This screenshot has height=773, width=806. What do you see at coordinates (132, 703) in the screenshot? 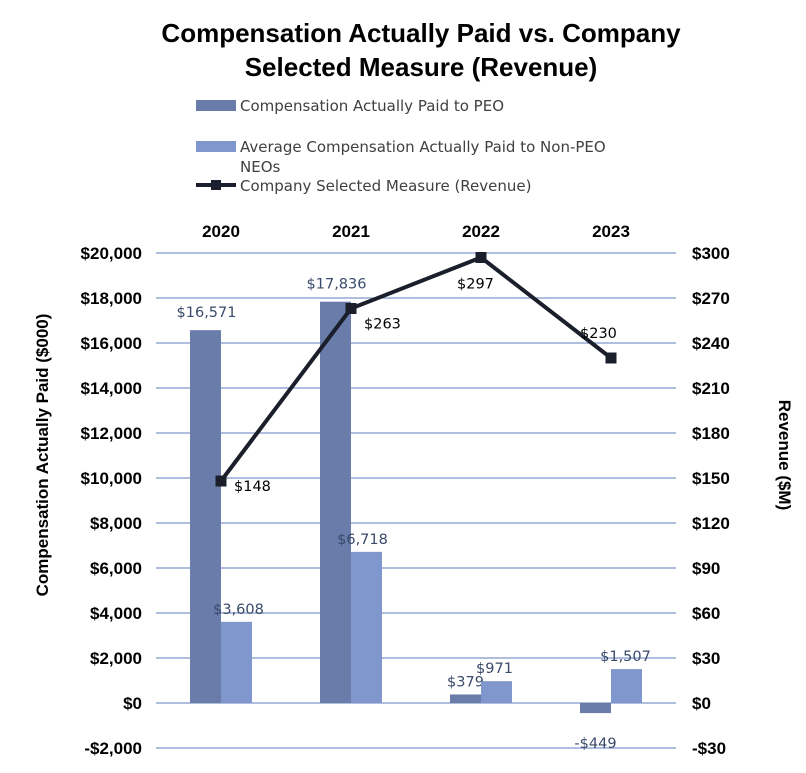
I see `left-axis-tick-label: $0` at bounding box center [132, 703].